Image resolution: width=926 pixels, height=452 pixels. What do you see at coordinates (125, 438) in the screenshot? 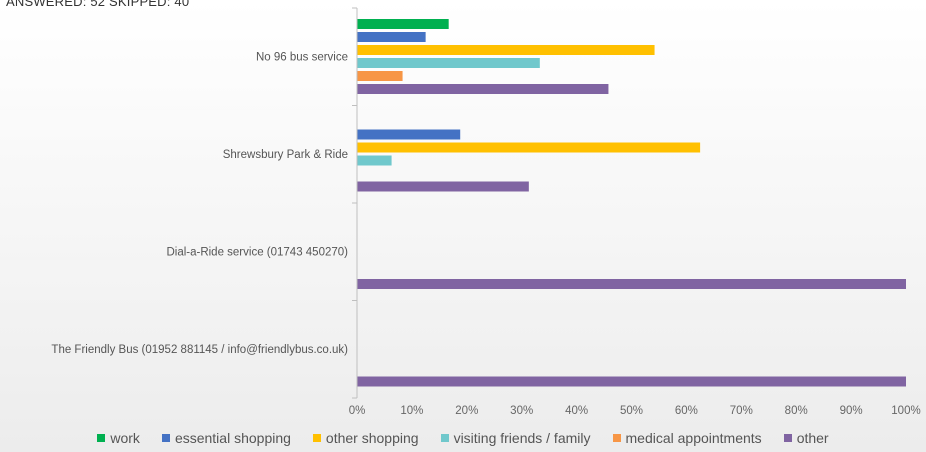
I see `legend-label: work` at bounding box center [125, 438].